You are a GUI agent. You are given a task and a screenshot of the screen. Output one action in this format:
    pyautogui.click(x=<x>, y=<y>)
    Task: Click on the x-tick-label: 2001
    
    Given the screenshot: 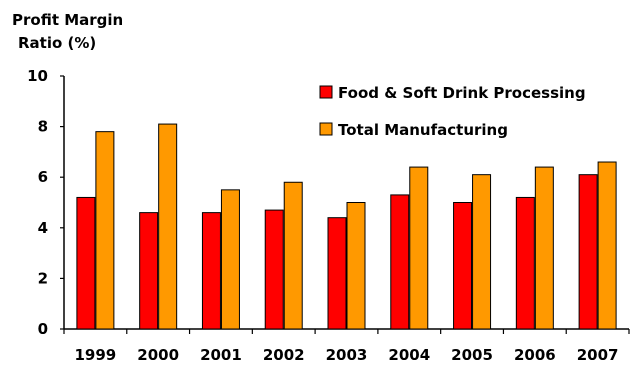 What is the action you would take?
    pyautogui.click(x=221, y=355)
    